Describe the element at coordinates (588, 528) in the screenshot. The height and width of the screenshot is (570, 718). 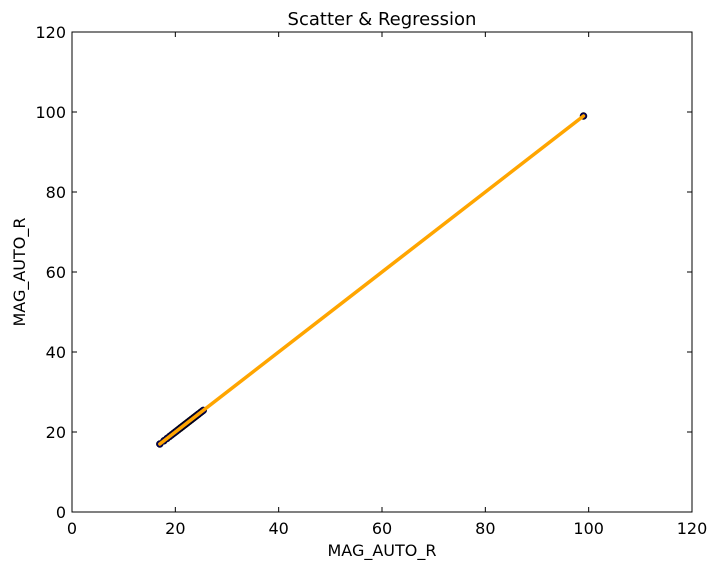
I see `x-tick-label: 100` at that location.